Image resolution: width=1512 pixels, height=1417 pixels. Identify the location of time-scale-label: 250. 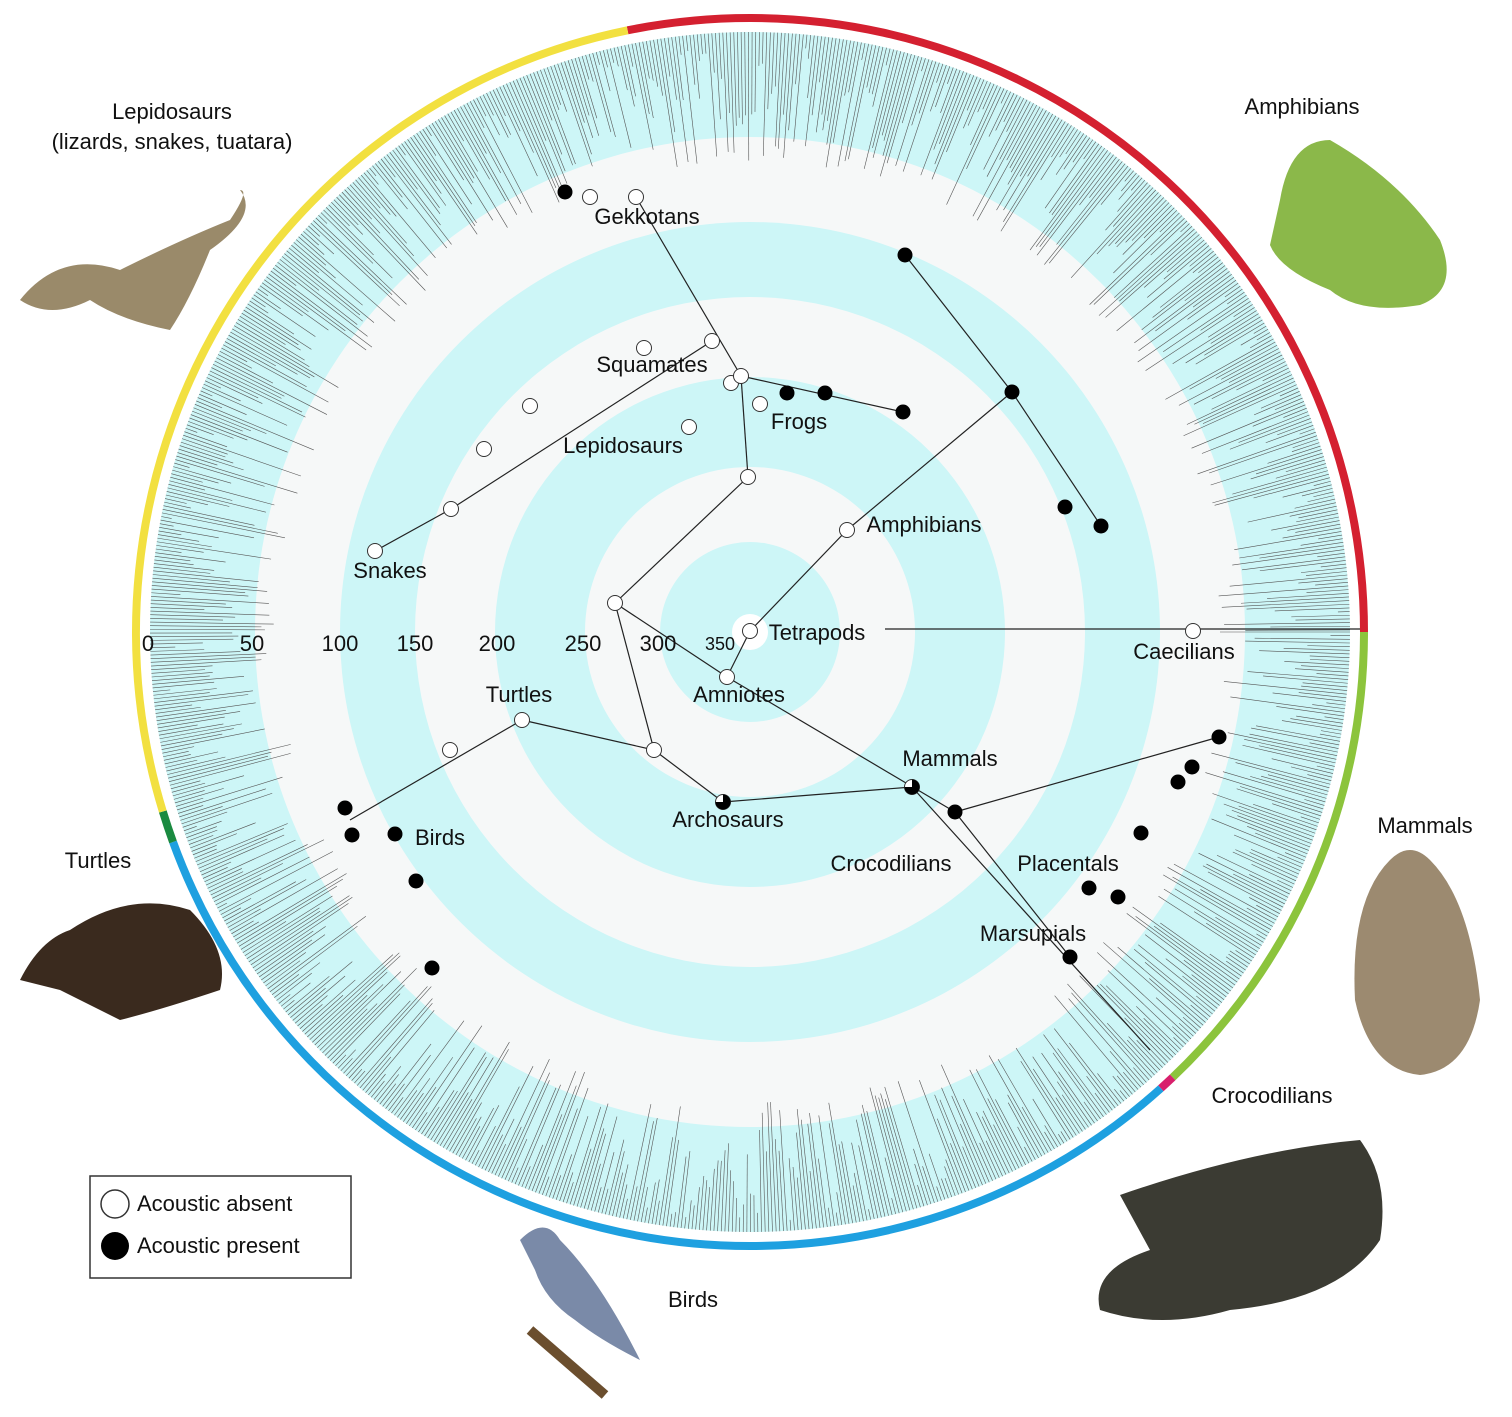
(583, 643).